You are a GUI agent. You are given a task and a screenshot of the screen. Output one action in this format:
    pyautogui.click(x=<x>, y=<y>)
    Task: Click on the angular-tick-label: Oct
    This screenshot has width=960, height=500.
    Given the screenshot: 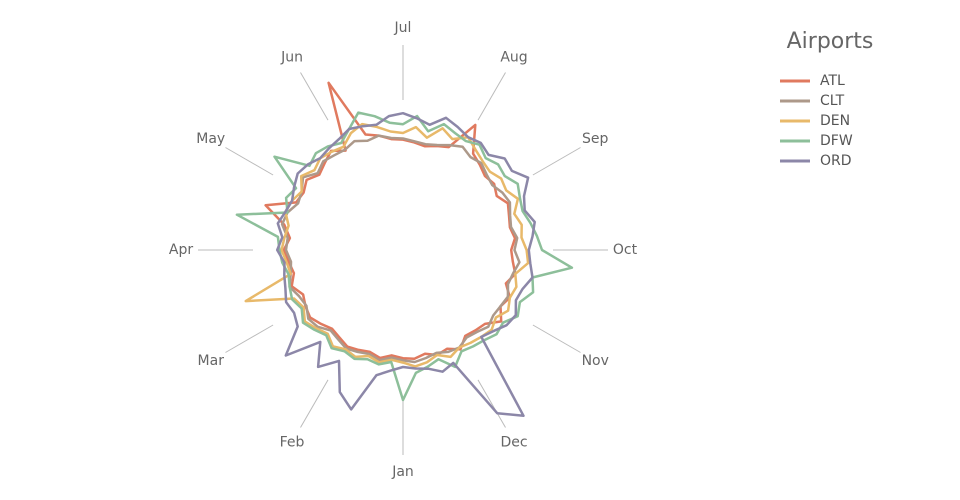 What is the action you would take?
    pyautogui.click(x=625, y=250)
    